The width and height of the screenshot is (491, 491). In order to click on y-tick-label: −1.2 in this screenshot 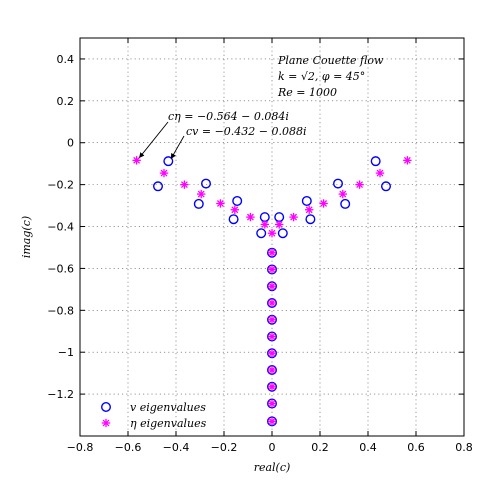, I will do `click(60, 394)`.